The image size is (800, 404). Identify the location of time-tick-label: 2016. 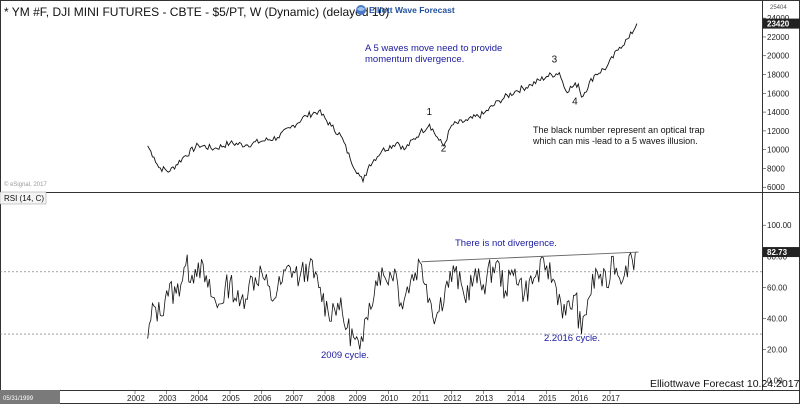
(579, 398).